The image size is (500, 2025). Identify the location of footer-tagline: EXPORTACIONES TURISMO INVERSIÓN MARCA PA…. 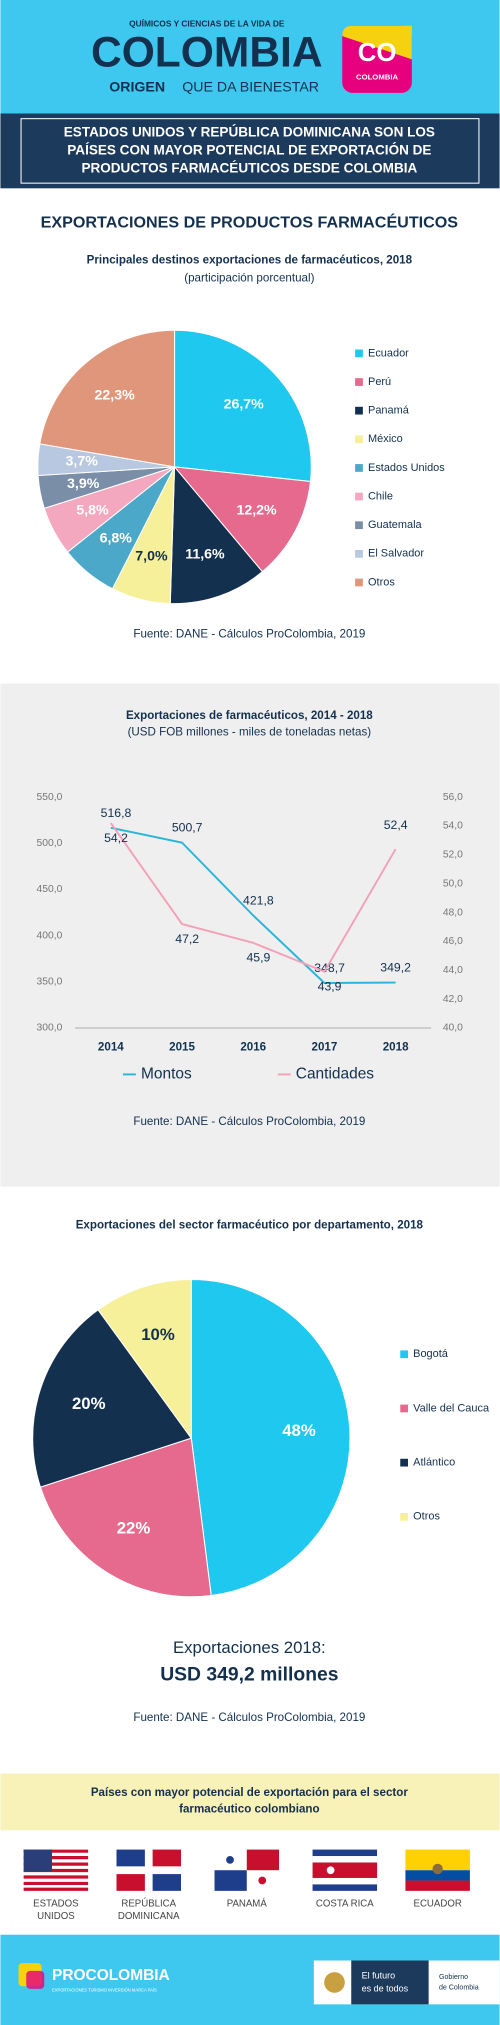
(104, 1989).